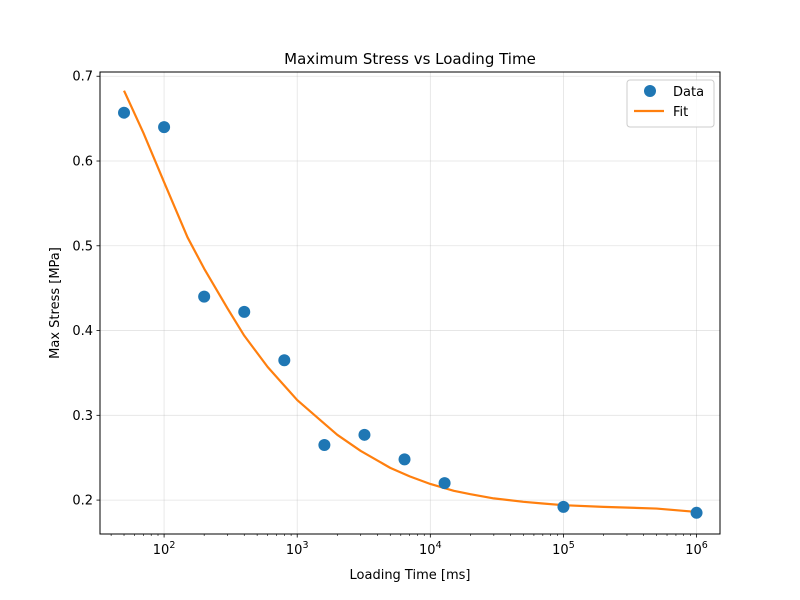 This screenshot has height=600, width=800. Describe the element at coordinates (410, 575) in the screenshot. I see `x-axis-label: Loading Time [ms]` at that location.